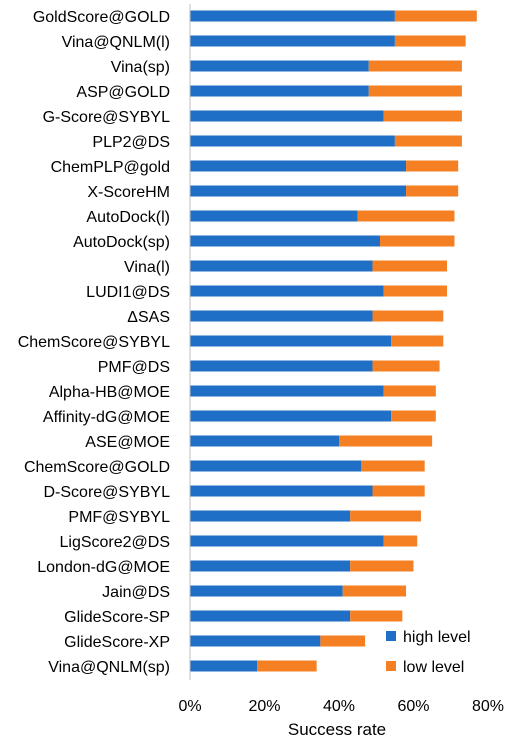  What do you see at coordinates (107, 117) in the screenshot?
I see `category-label: G-Score@SYBYL` at bounding box center [107, 117].